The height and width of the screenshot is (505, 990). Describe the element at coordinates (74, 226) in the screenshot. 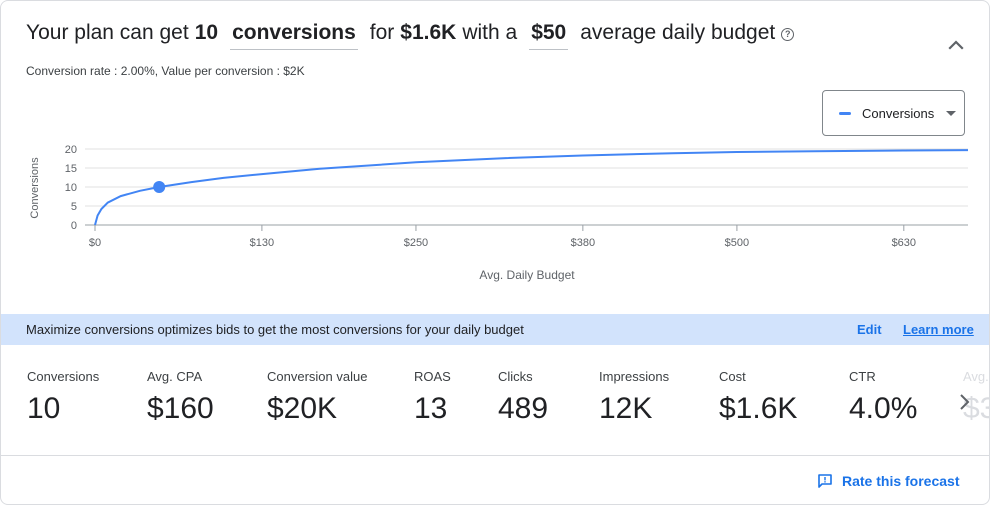

I see `y-tick-label: 0` at that location.